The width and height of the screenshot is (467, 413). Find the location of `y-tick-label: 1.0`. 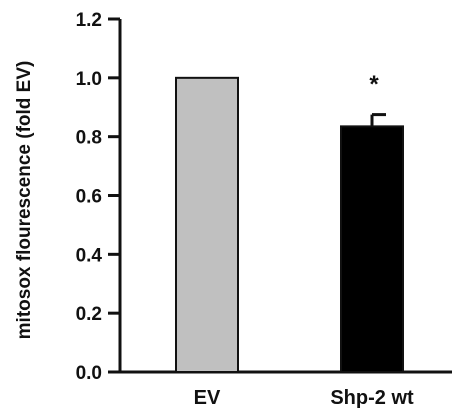

y-tick-label: 1.0 is located at coordinates (89, 79).